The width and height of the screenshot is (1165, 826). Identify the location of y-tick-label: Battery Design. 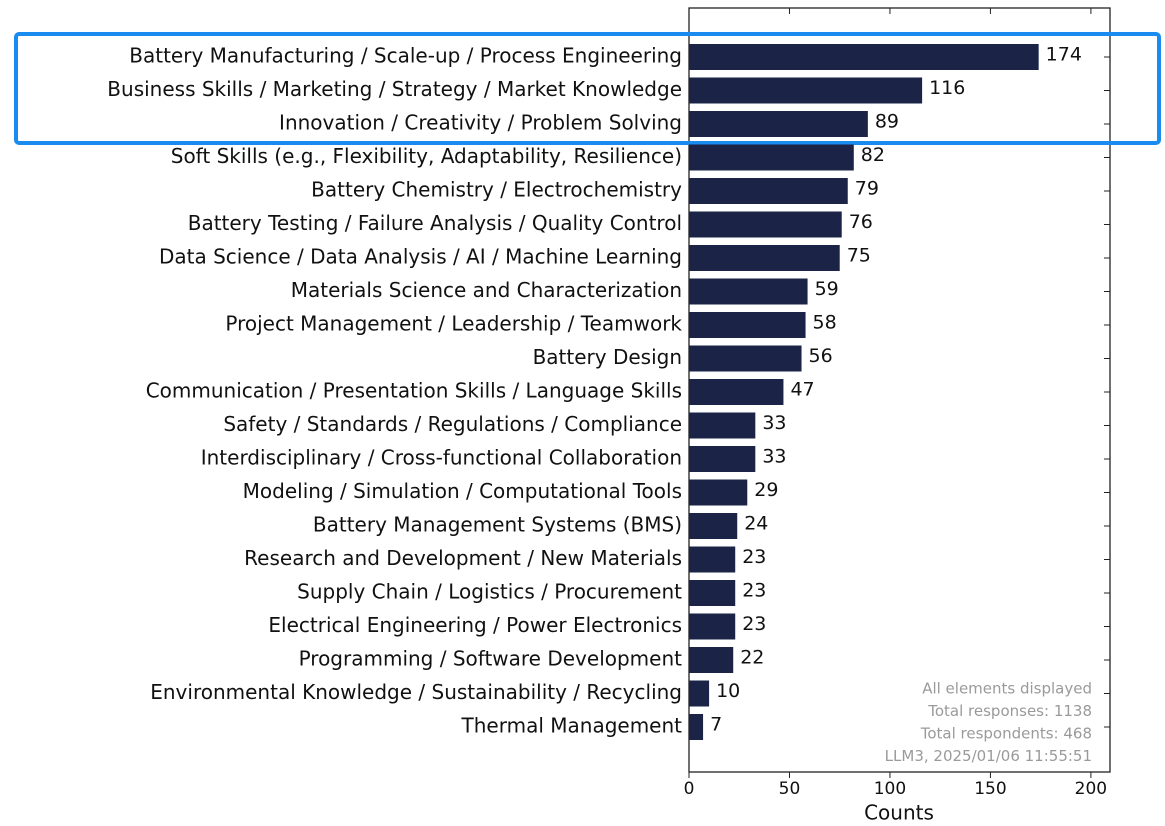
(607, 357).